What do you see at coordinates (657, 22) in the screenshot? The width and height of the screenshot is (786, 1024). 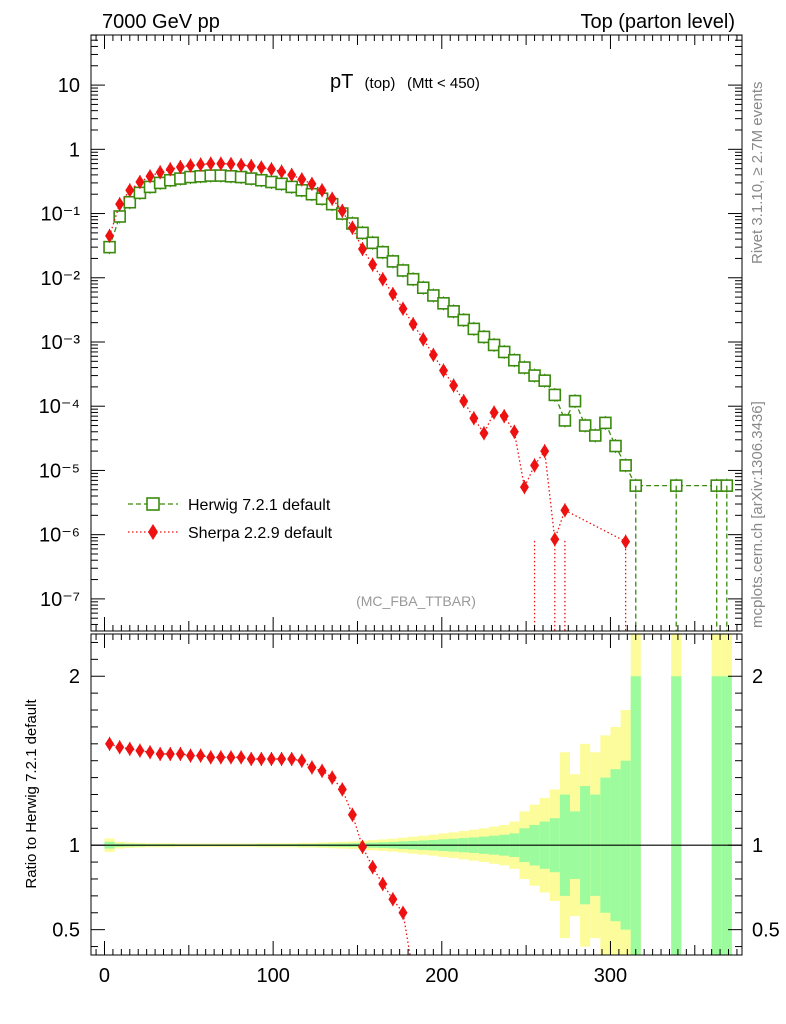 I see `header-right: Top (parton level)` at bounding box center [657, 22].